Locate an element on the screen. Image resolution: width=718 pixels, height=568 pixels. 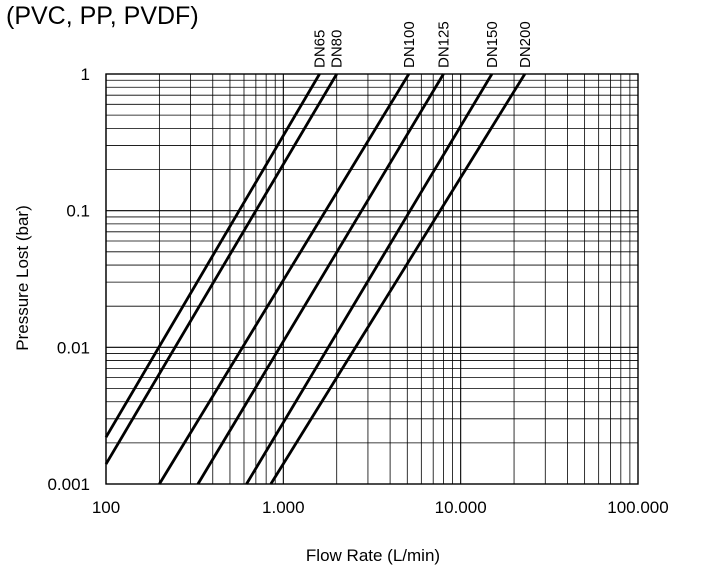
x-tick-label: 10.000 is located at coordinates (461, 507).